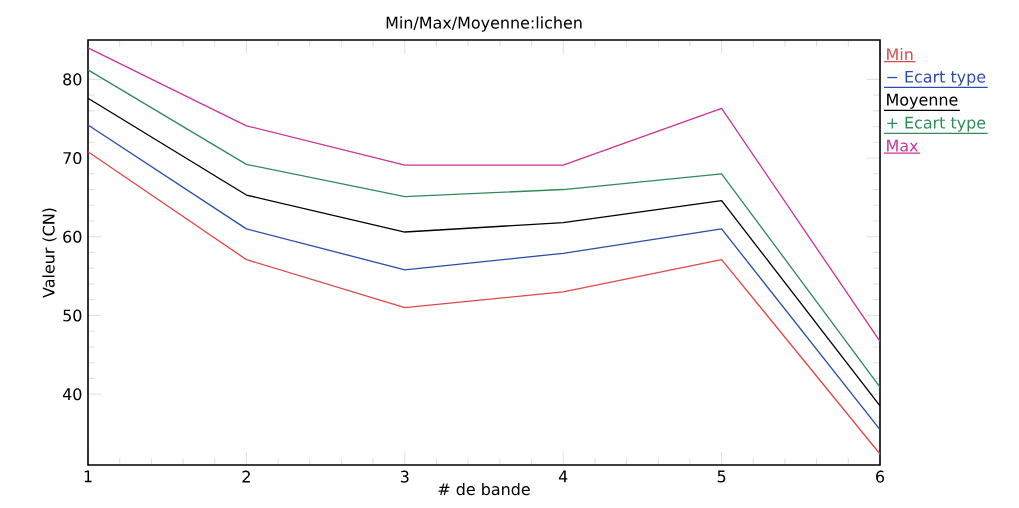  I want to click on y-tick-label: 40, so click(72, 394).